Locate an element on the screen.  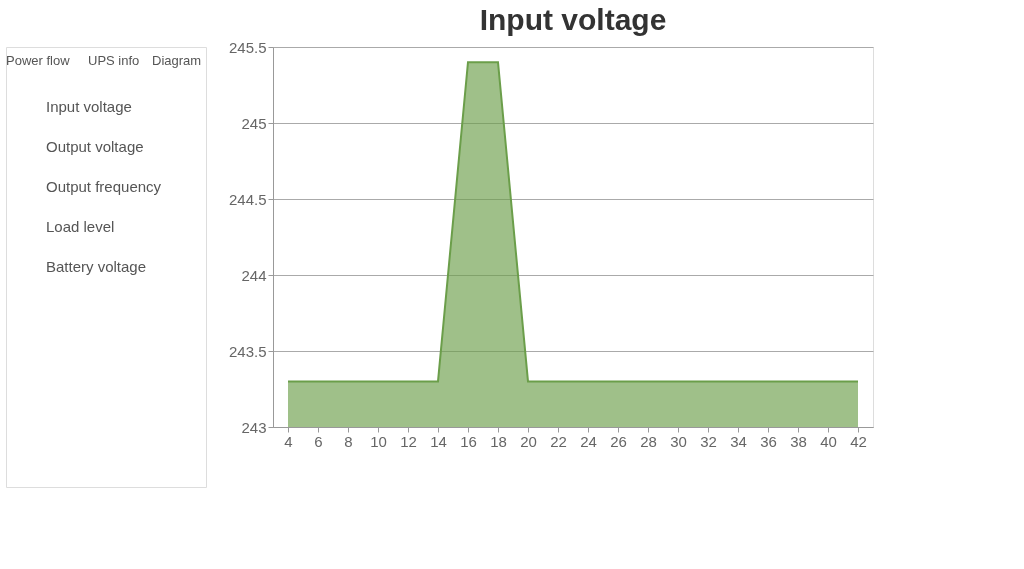
chart-title: Input voltage is located at coordinates (573, 19).